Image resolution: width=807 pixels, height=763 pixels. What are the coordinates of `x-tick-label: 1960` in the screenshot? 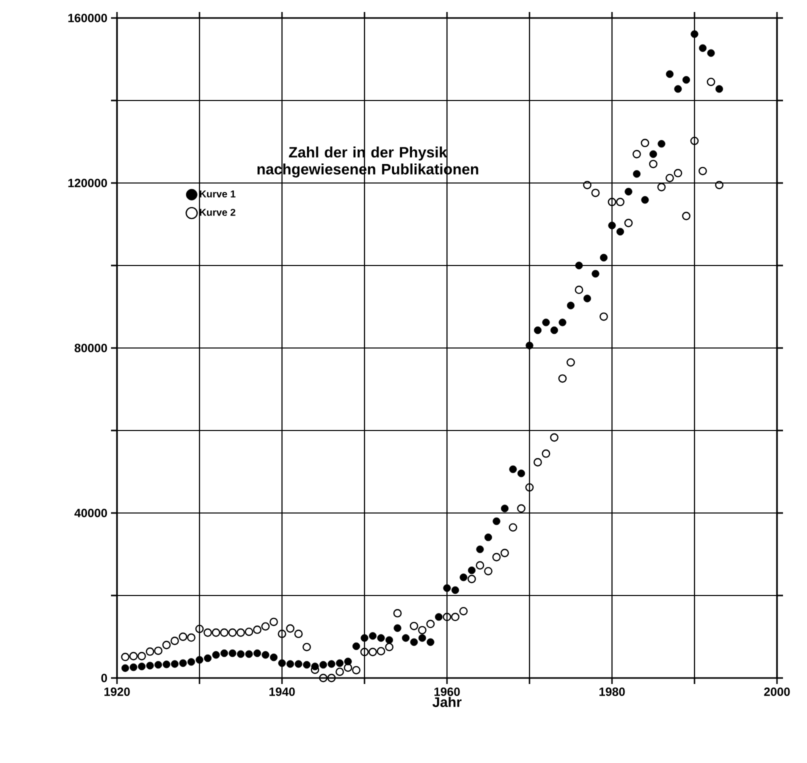 It's located at (447, 692).